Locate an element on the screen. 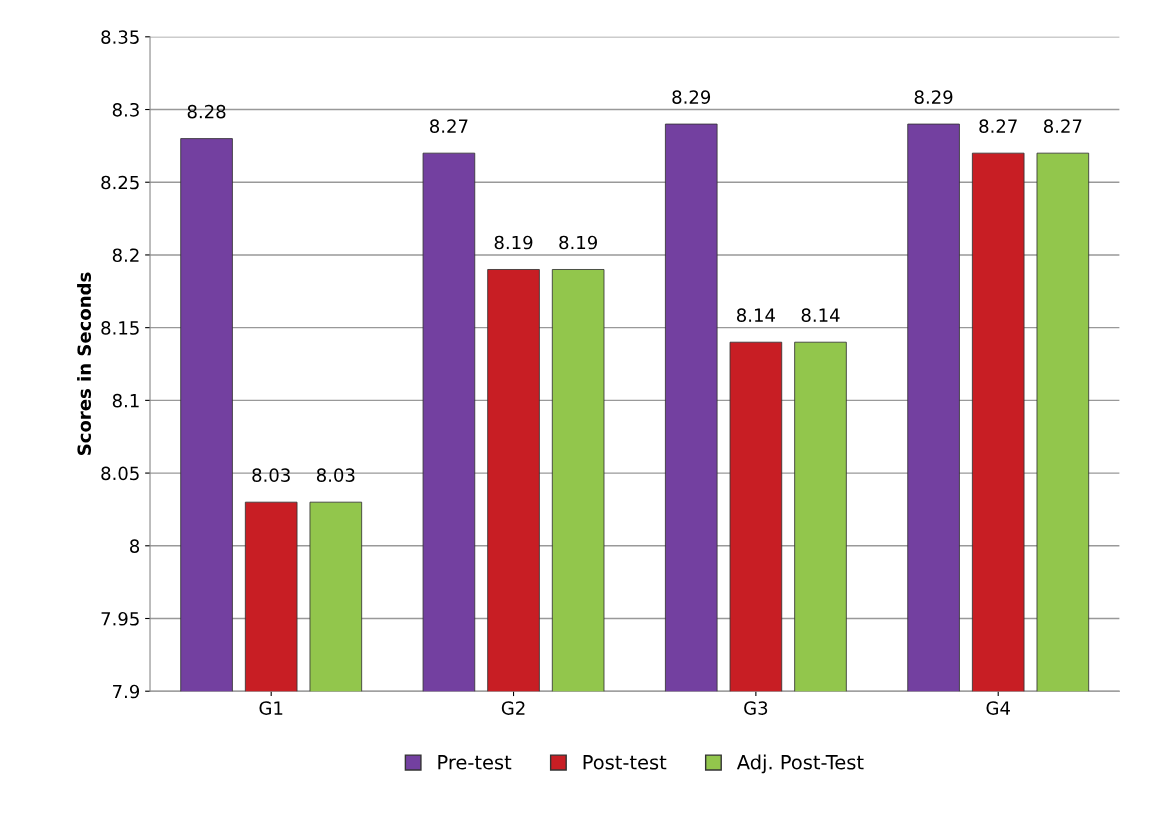 This screenshot has width=1154, height=818. y-tick-label: 8.1 is located at coordinates (125, 400).